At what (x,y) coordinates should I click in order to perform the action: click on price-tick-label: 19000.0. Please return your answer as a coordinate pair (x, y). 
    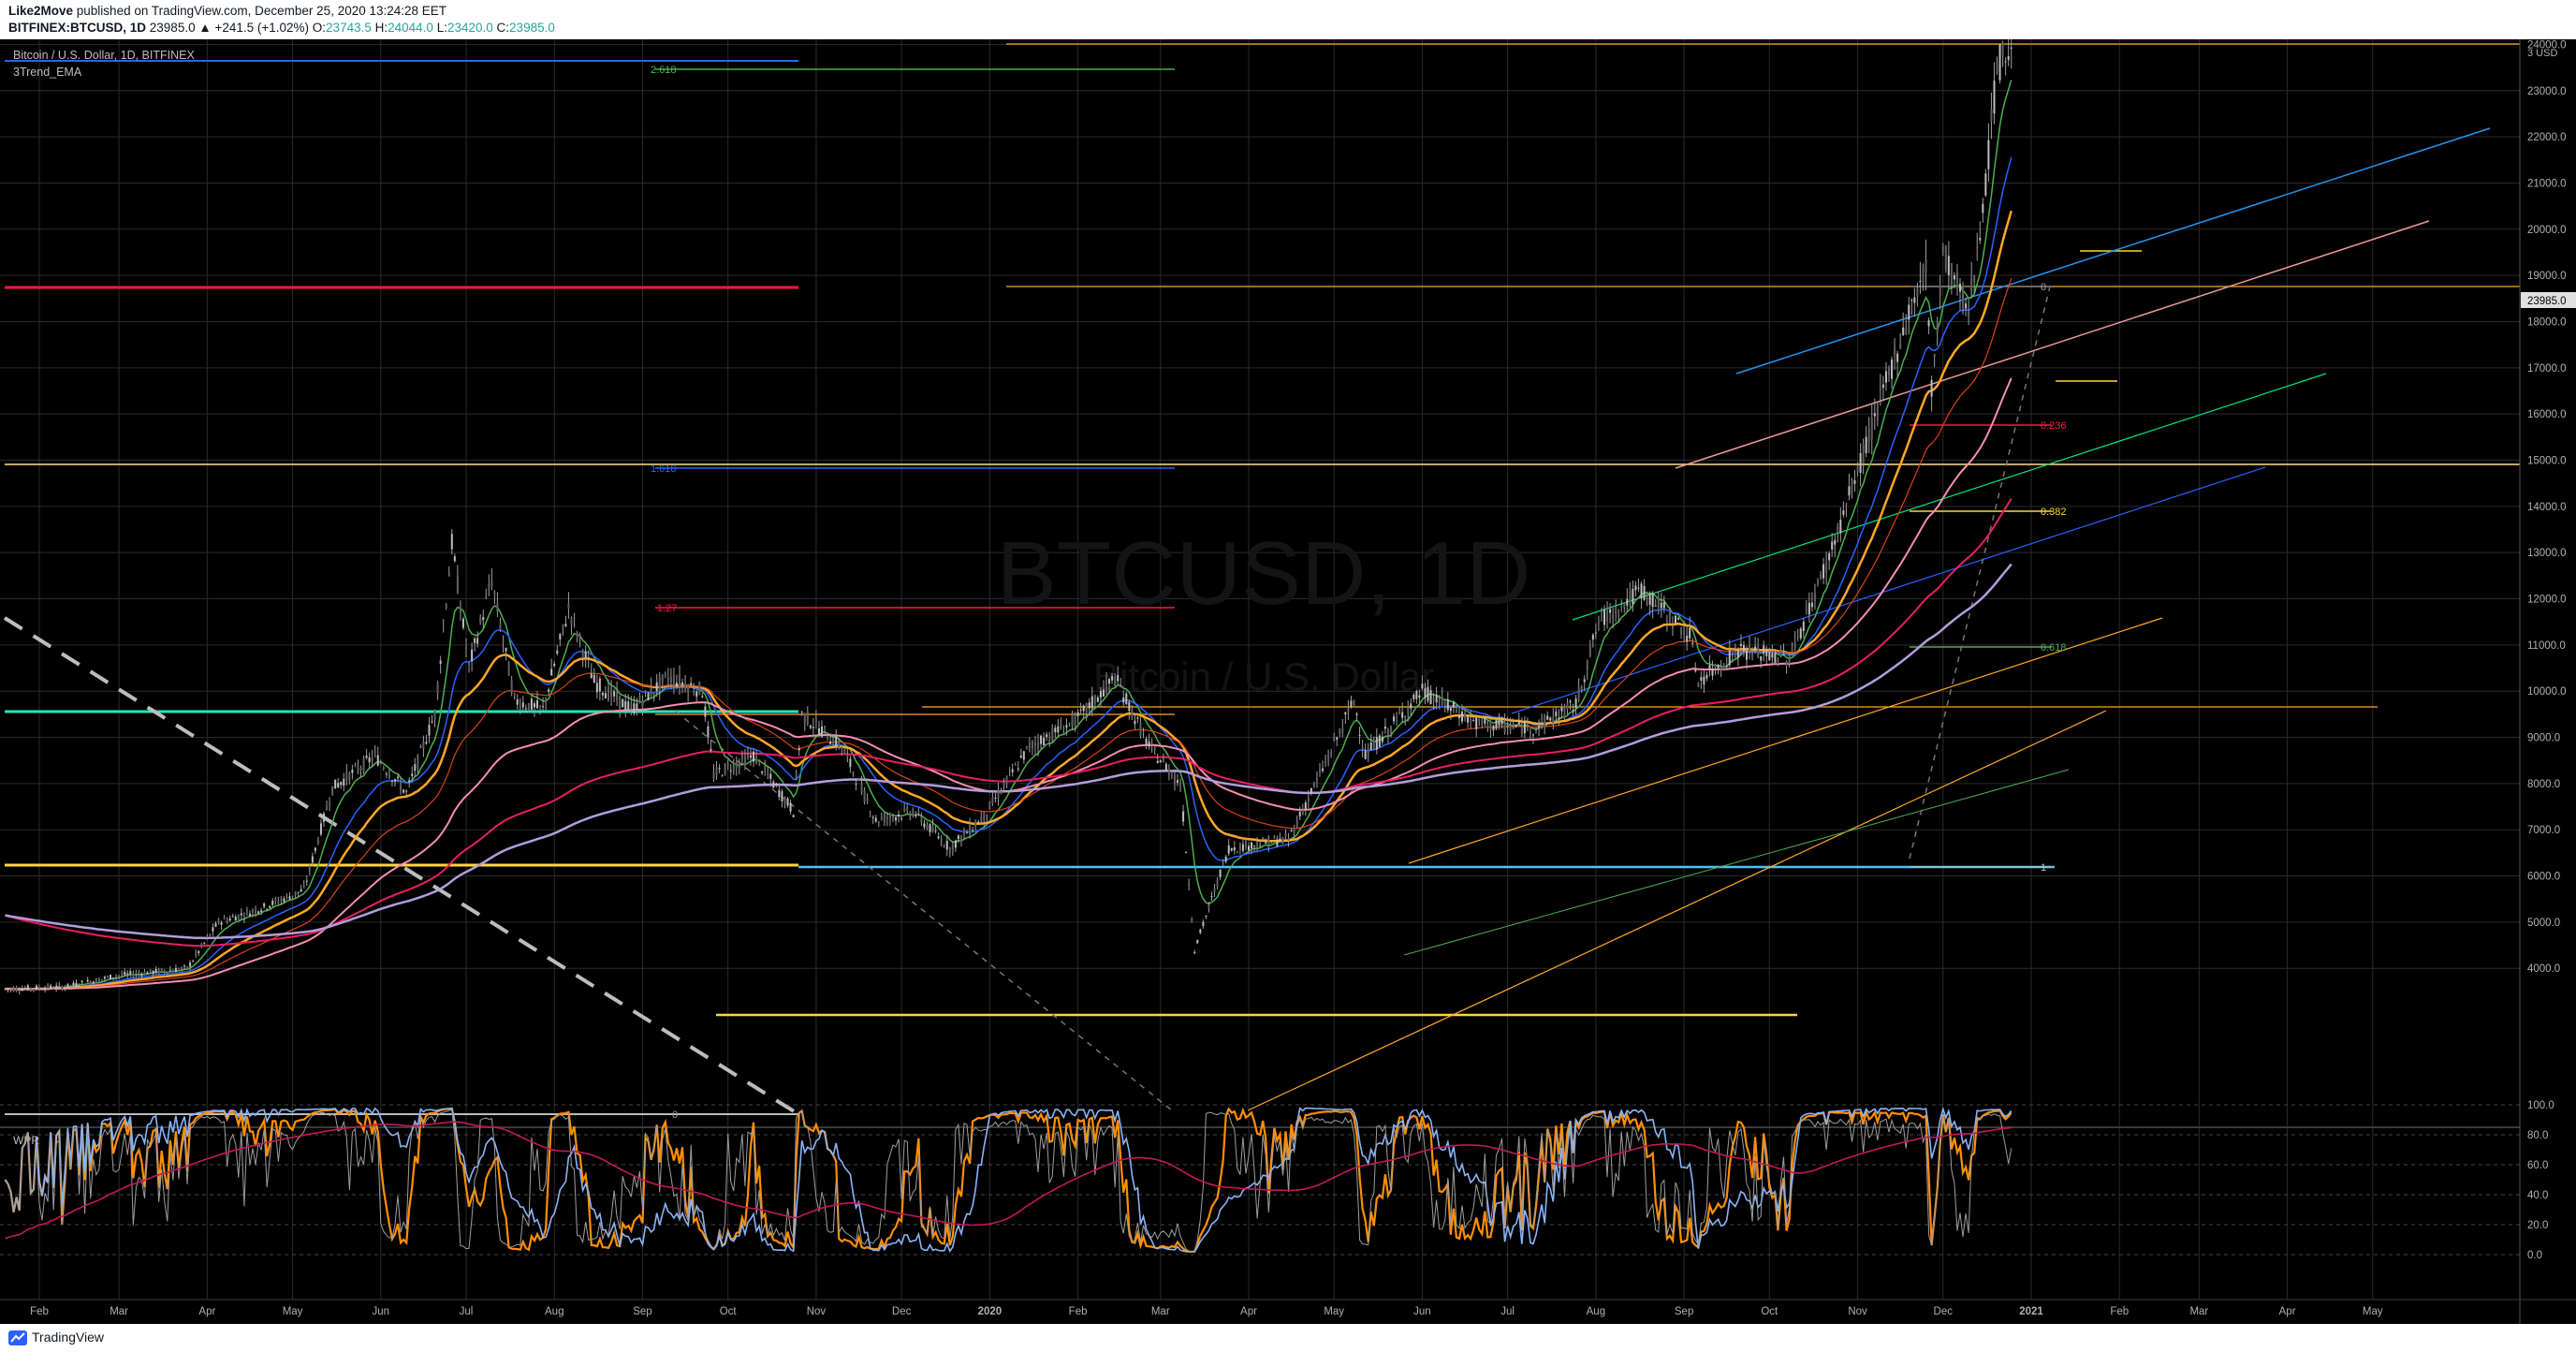
    Looking at the image, I should click on (2547, 276).